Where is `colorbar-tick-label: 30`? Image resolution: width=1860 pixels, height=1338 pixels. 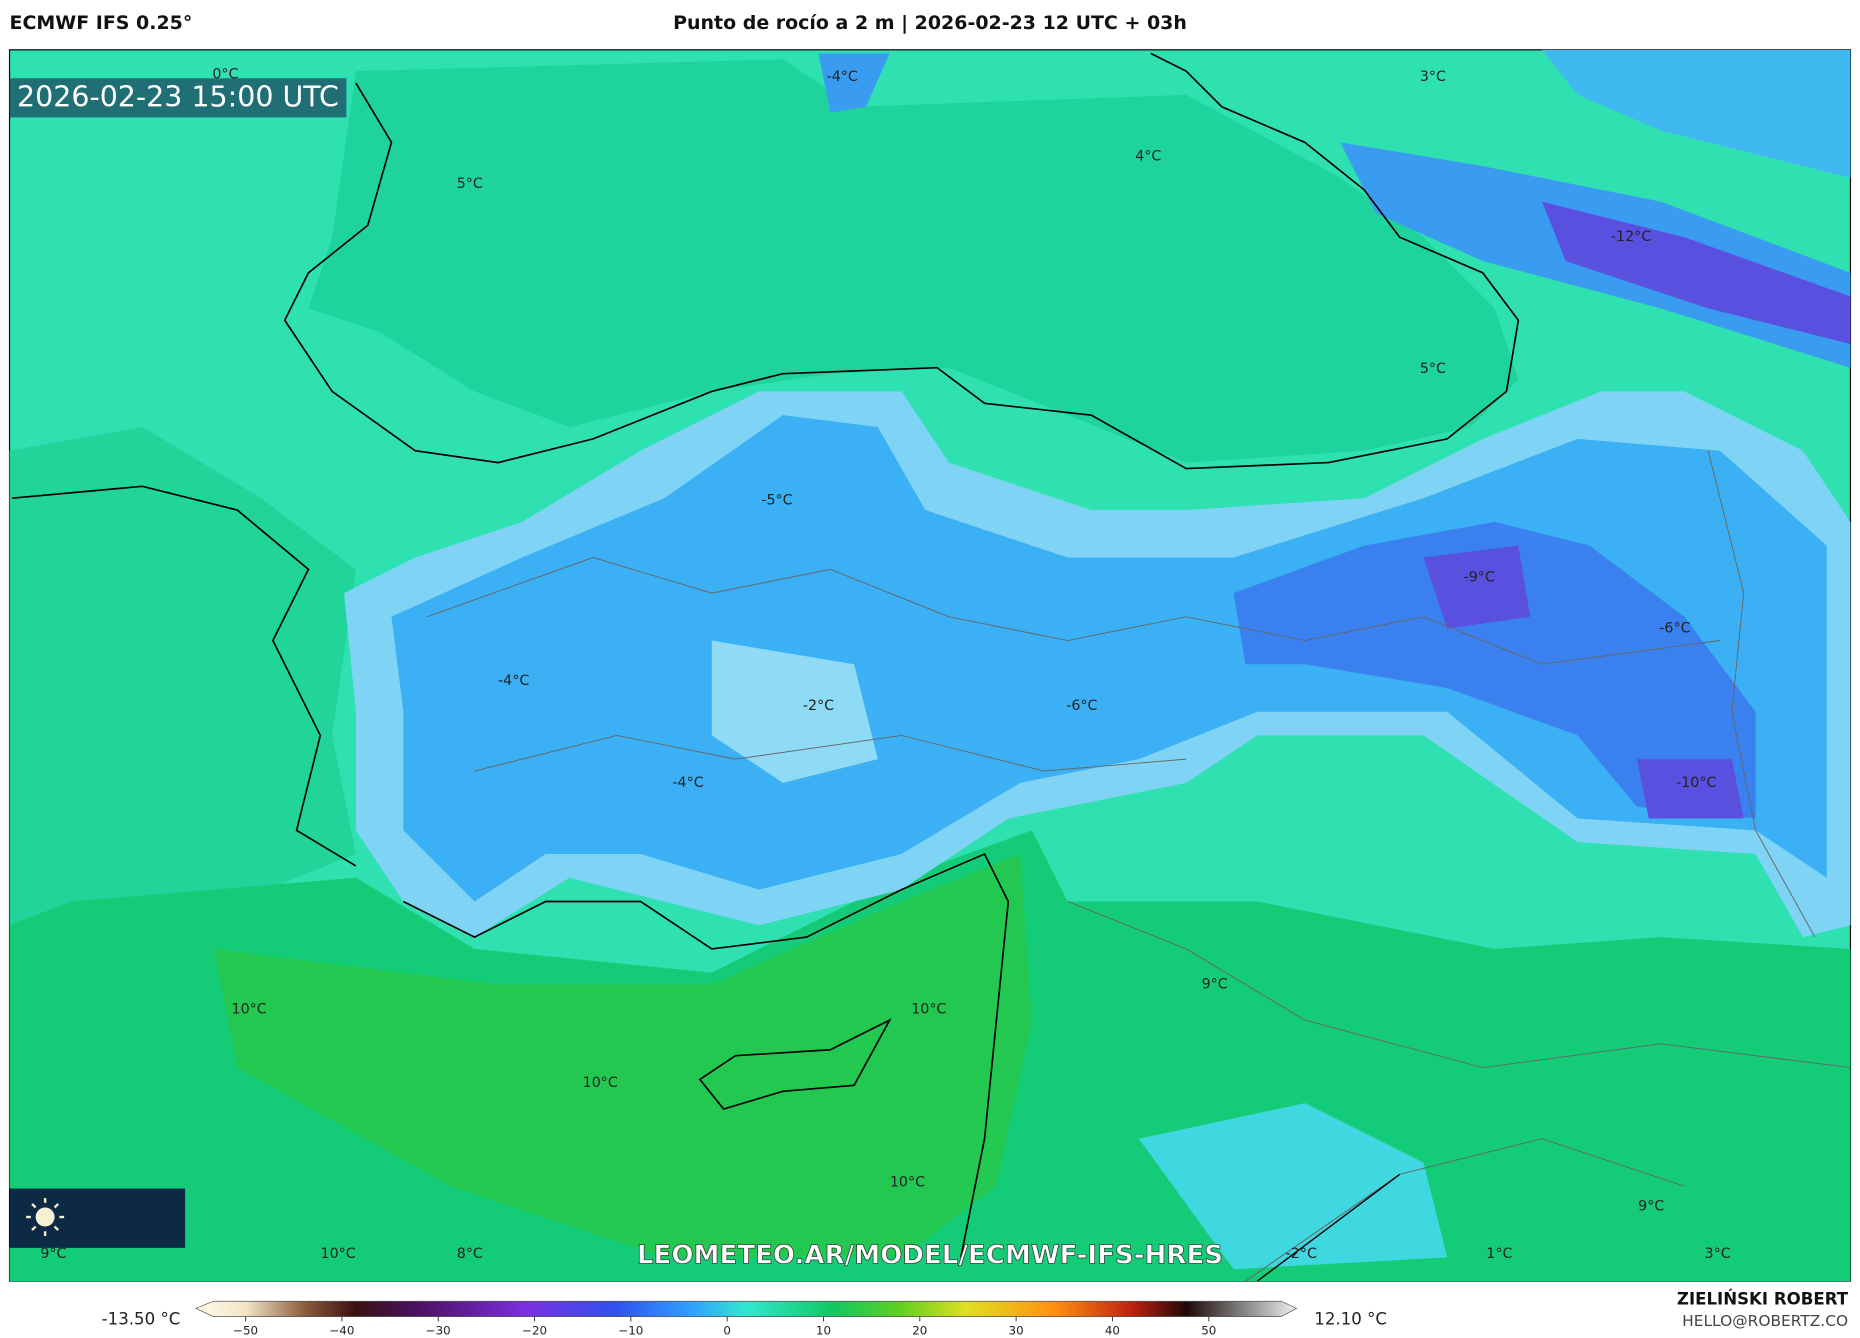 colorbar-tick-label: 30 is located at coordinates (1016, 1330).